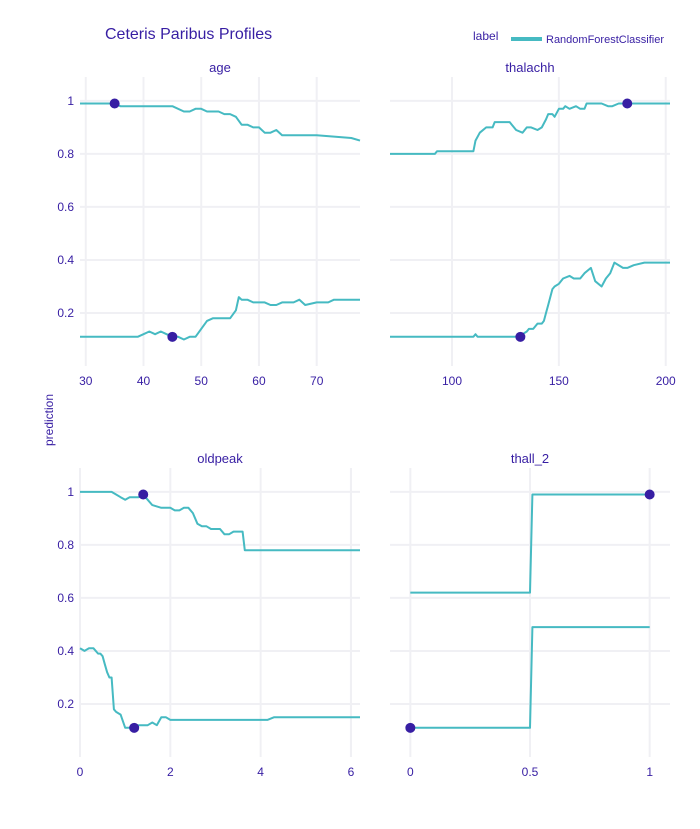 Image resolution: width=700 pixels, height=829 pixels. What do you see at coordinates (188, 34) in the screenshot?
I see `chart-title: Ceteris Paribus Profiles` at bounding box center [188, 34].